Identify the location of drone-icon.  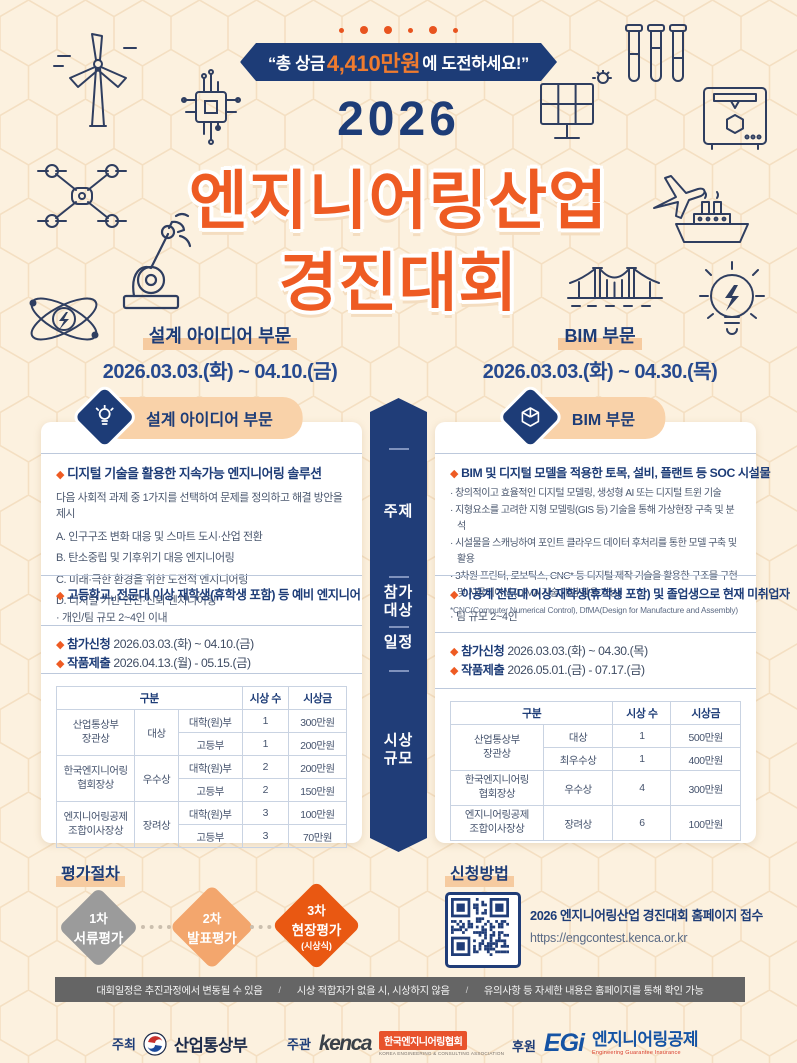
(82, 196).